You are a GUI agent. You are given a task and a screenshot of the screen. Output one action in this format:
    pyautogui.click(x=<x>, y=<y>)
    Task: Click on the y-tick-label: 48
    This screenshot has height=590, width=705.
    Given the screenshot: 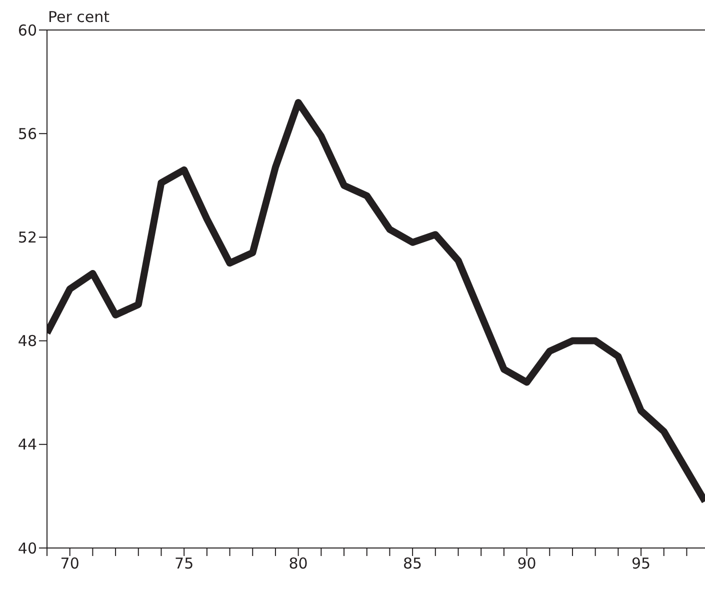 What is the action you would take?
    pyautogui.click(x=27, y=341)
    